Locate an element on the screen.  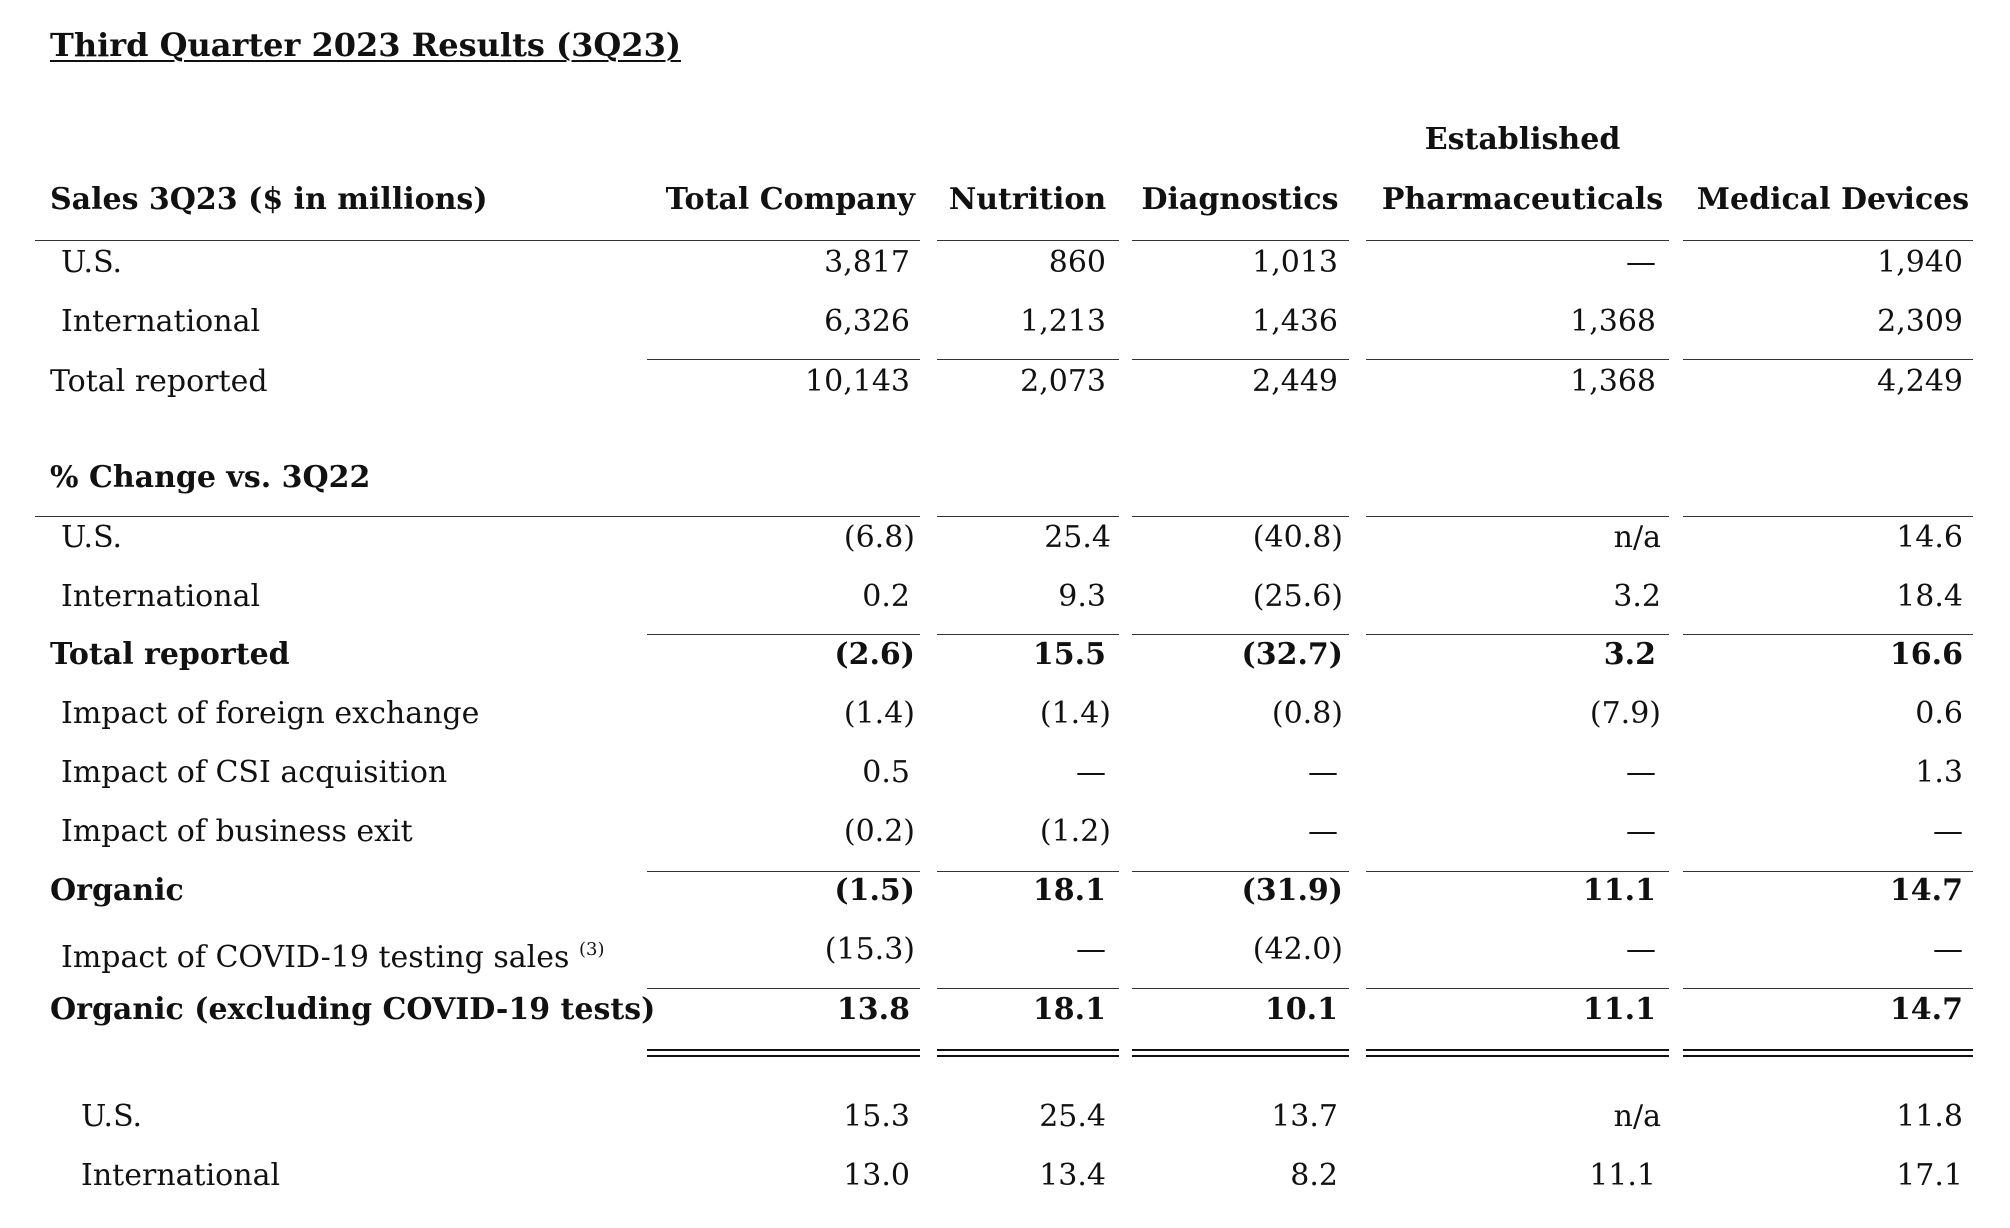
cell-diagnostics: 1,436 is located at coordinates (1295, 321).